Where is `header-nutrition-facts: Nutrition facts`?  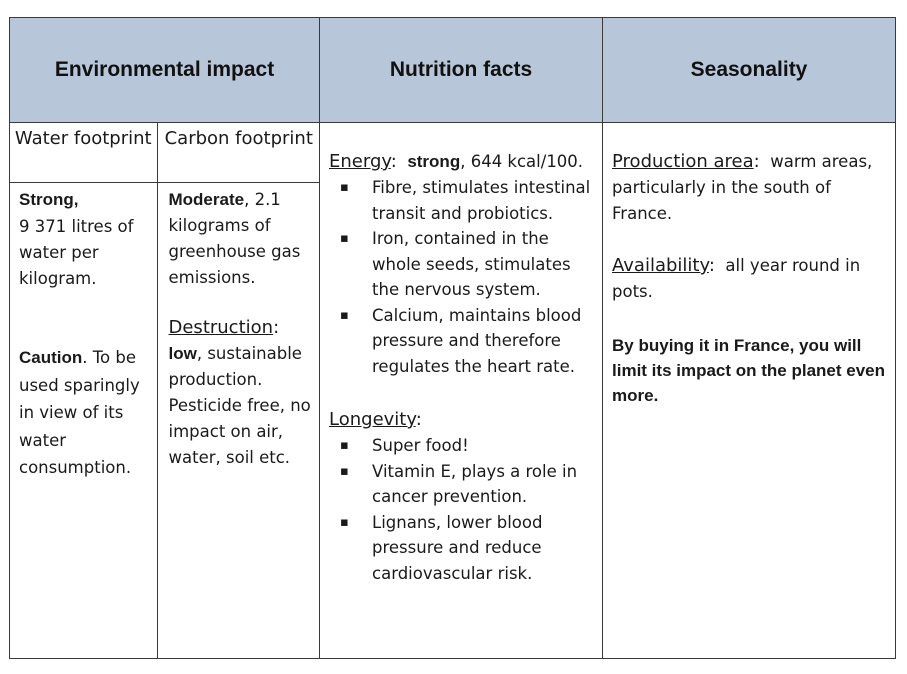 header-nutrition-facts: Nutrition facts is located at coordinates (461, 70).